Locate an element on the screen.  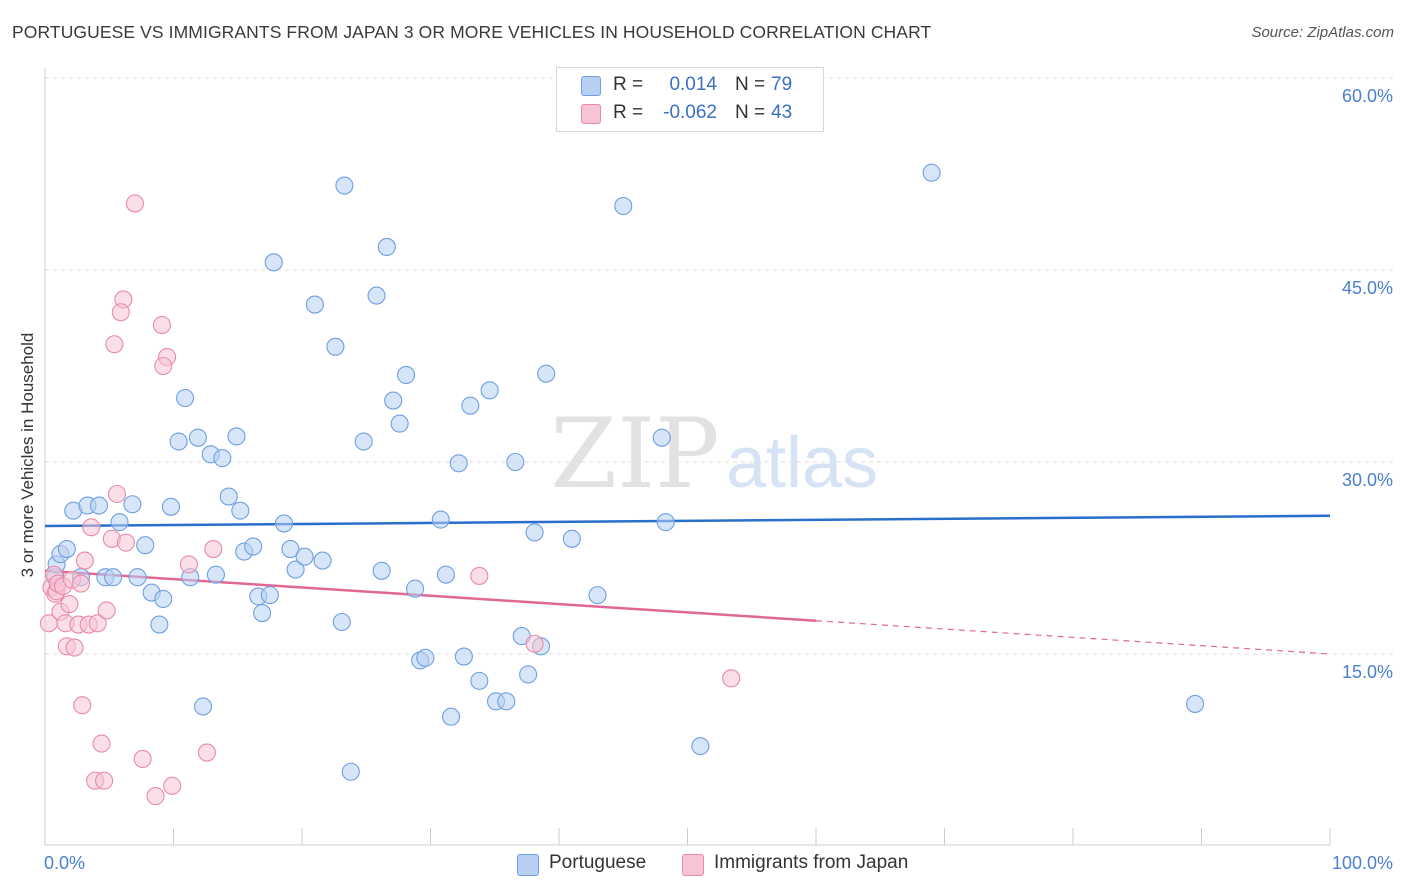
legend-label: Portuguese is located at coordinates (598, 862).